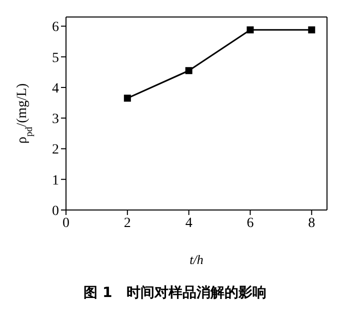  What do you see at coordinates (55, 180) in the screenshot?
I see `y-tick-label: 1` at bounding box center [55, 180].